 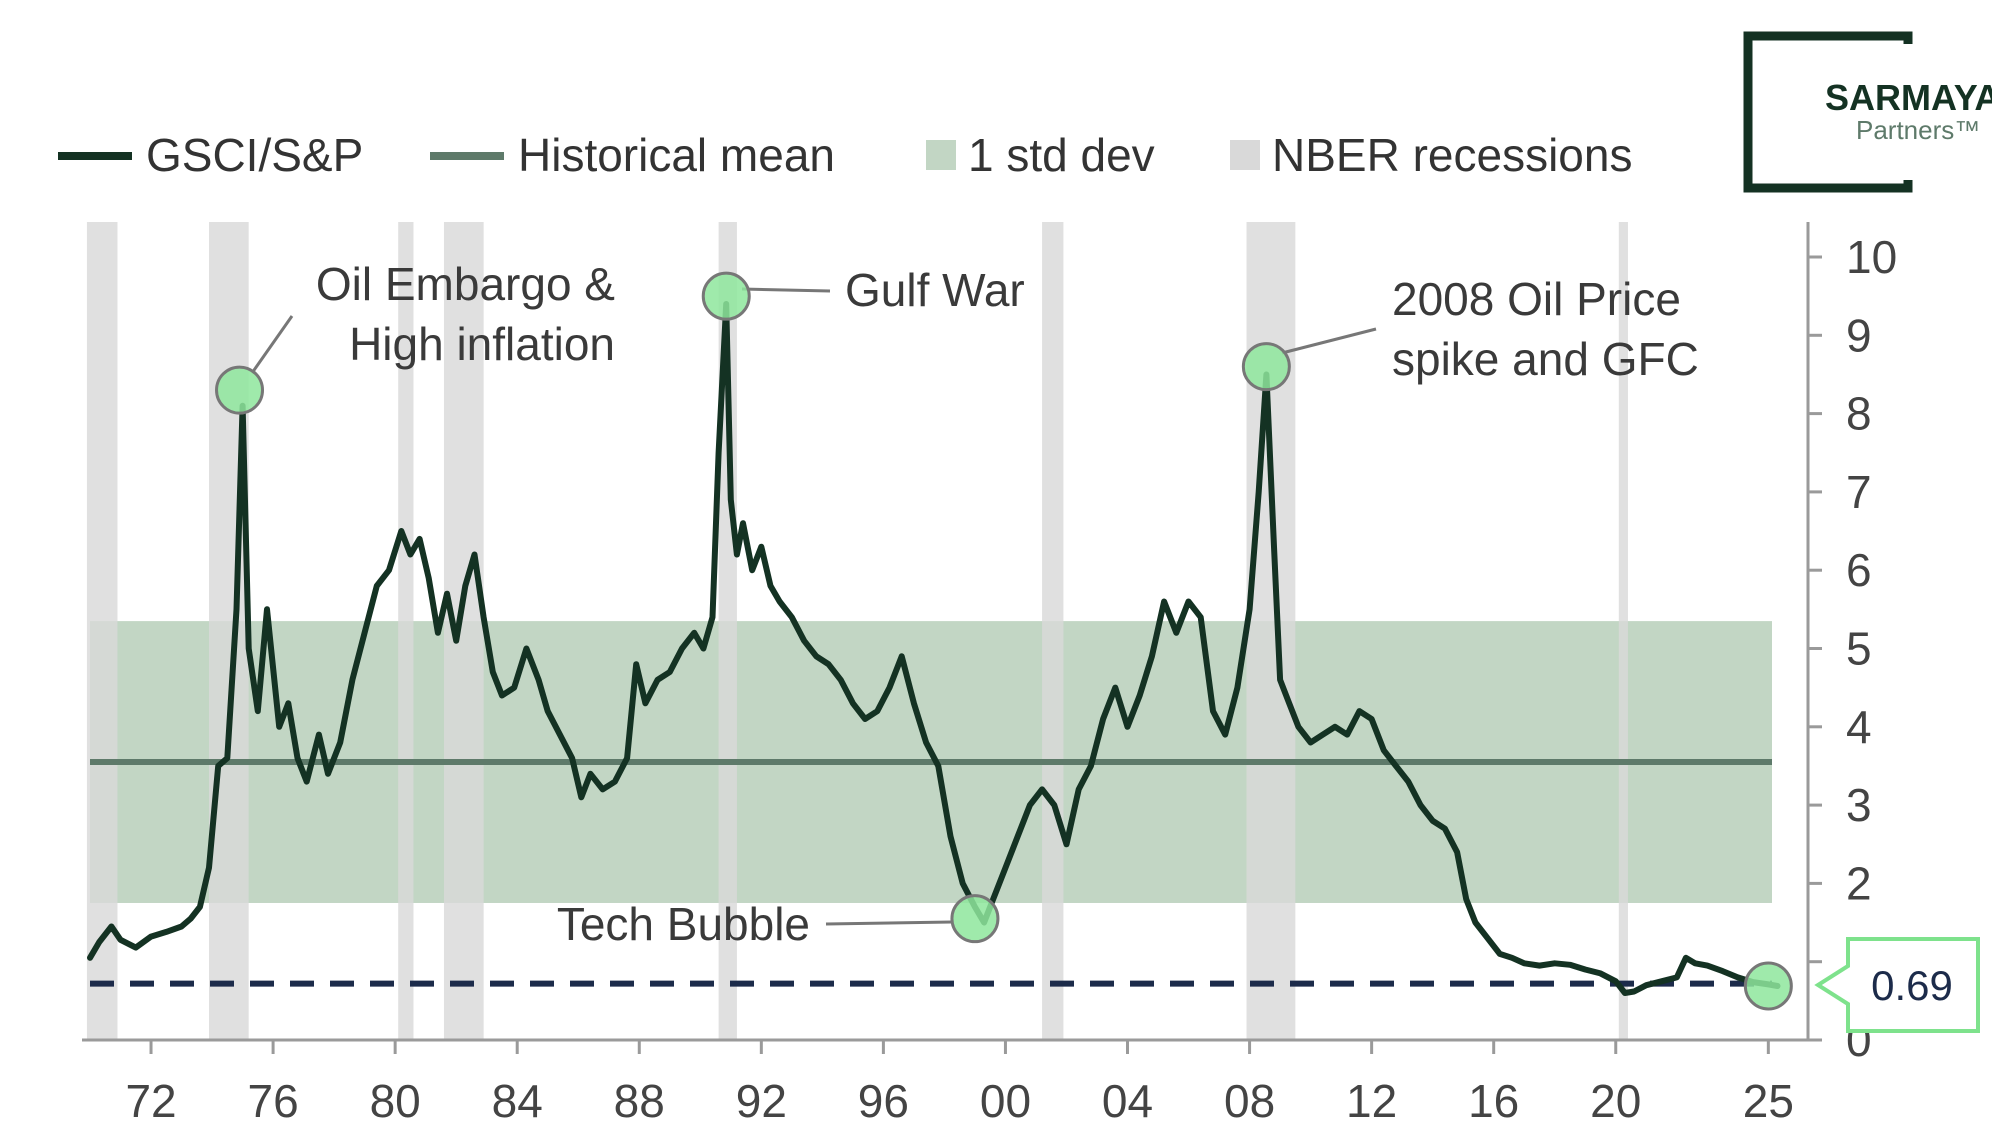 I want to click on x-tick-label: 20, so click(x=1615, y=1101).